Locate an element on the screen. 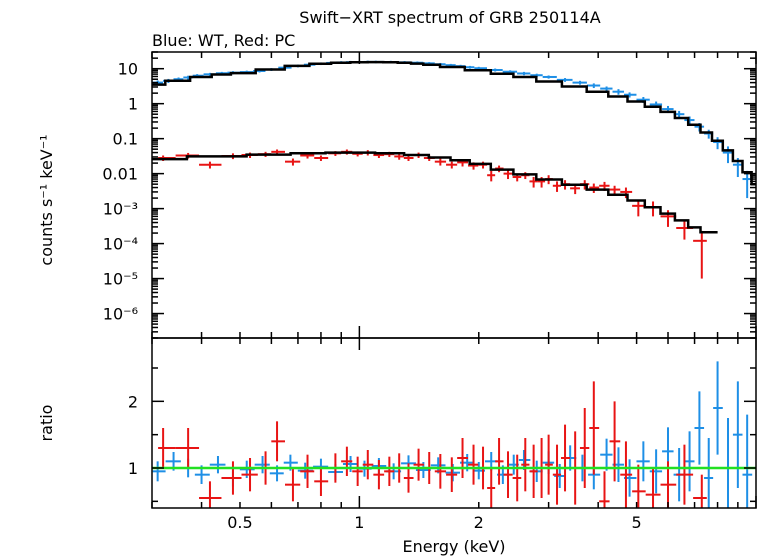 Image resolution: width=758 pixels, height=556 pixels. y-tick-label-spectrum-7: 10⁻⁶ is located at coordinates (120, 314).